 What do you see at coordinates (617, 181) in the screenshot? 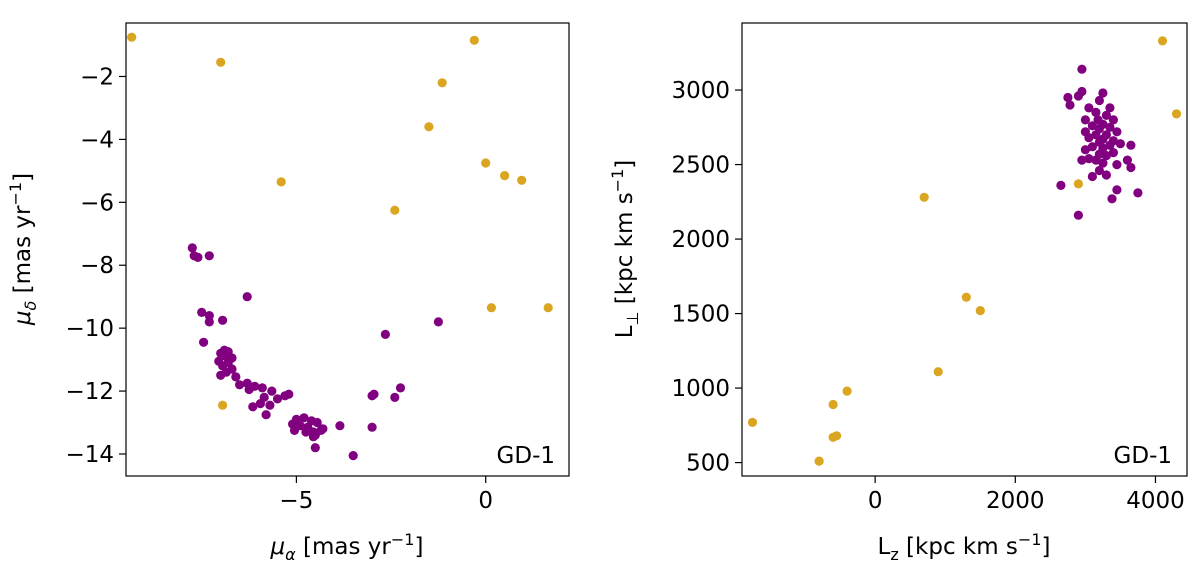
I see `right-ylabel-sup: −1` at bounding box center [617, 181].